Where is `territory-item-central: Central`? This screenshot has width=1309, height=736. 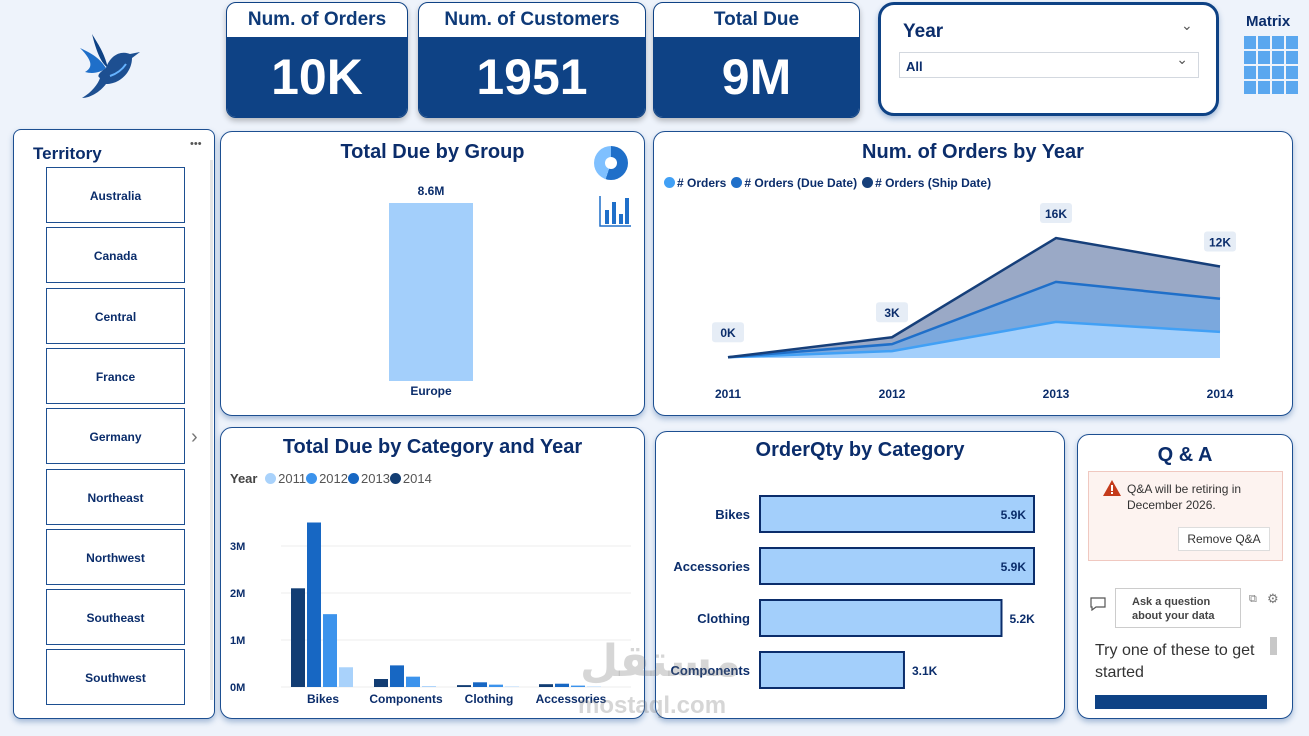 territory-item-central: Central is located at coordinates (115, 315).